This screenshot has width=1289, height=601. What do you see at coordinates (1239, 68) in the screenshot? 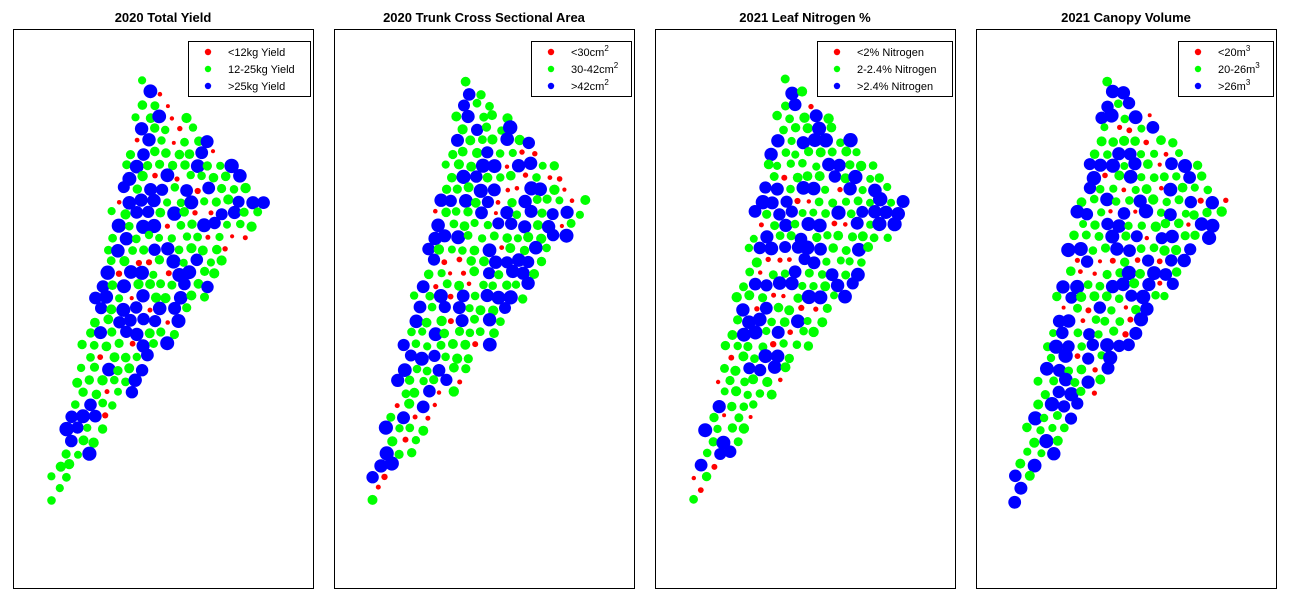
I see `legend-label: 20-26m3` at bounding box center [1239, 68].